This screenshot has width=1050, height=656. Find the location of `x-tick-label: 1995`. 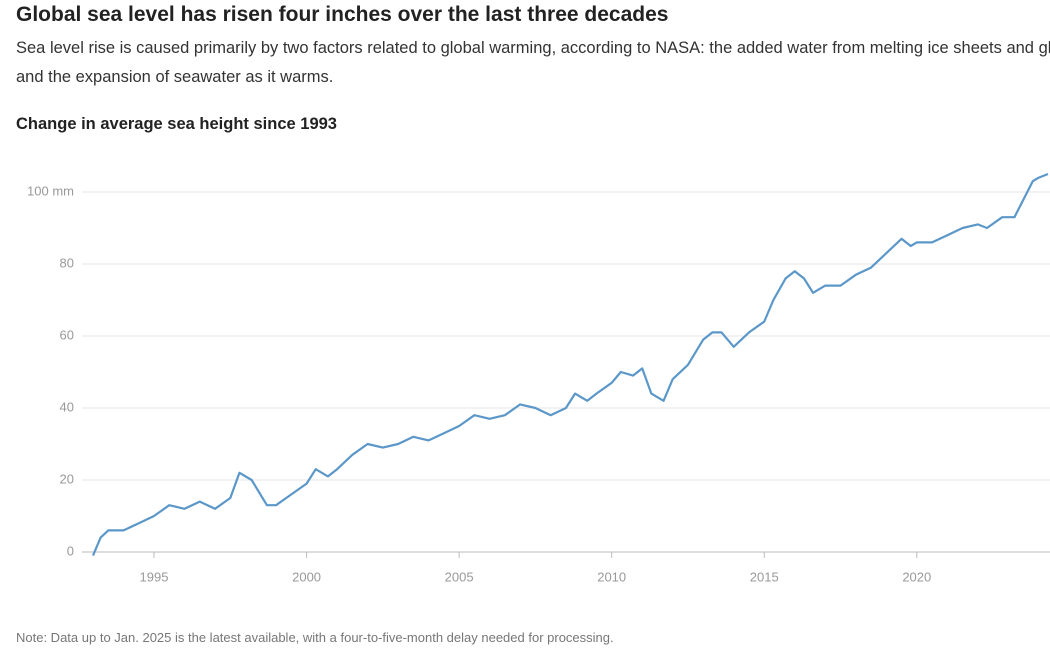

x-tick-label: 1995 is located at coordinates (154, 576).